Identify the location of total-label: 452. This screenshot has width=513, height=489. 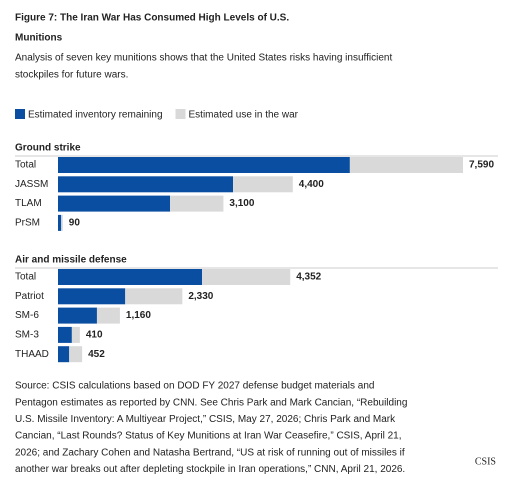
(96, 354).